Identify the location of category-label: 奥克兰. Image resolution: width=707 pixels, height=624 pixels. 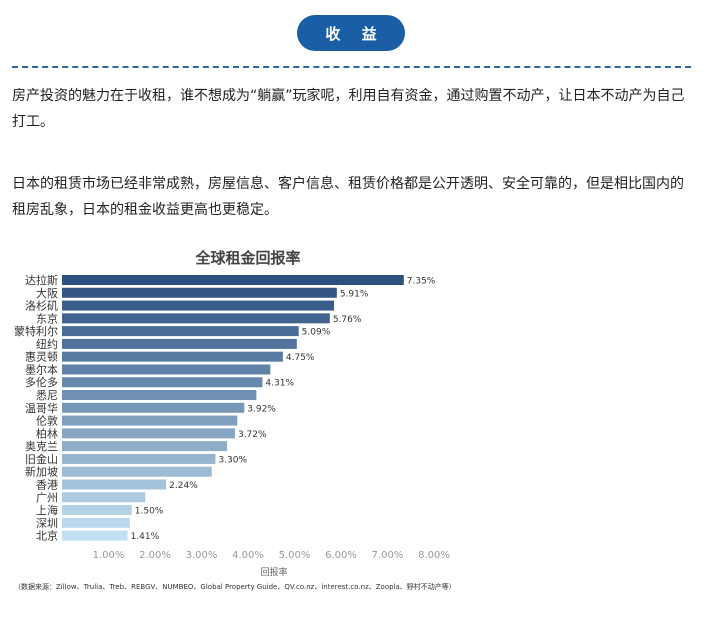
(41, 446).